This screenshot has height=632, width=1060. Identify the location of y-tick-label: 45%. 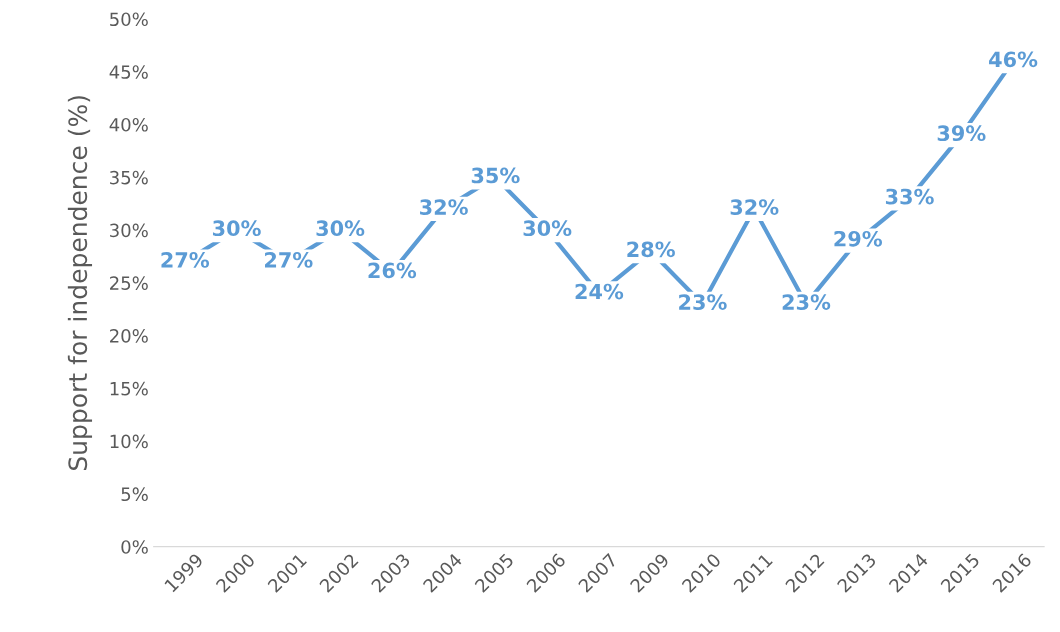
(128, 72).